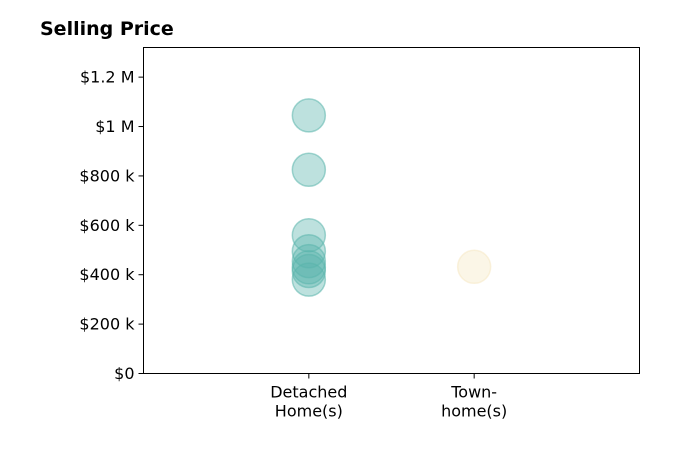 The width and height of the screenshot is (679, 462). What do you see at coordinates (107, 77) in the screenshot?
I see `y-tick-label: $1.2 M` at bounding box center [107, 77].